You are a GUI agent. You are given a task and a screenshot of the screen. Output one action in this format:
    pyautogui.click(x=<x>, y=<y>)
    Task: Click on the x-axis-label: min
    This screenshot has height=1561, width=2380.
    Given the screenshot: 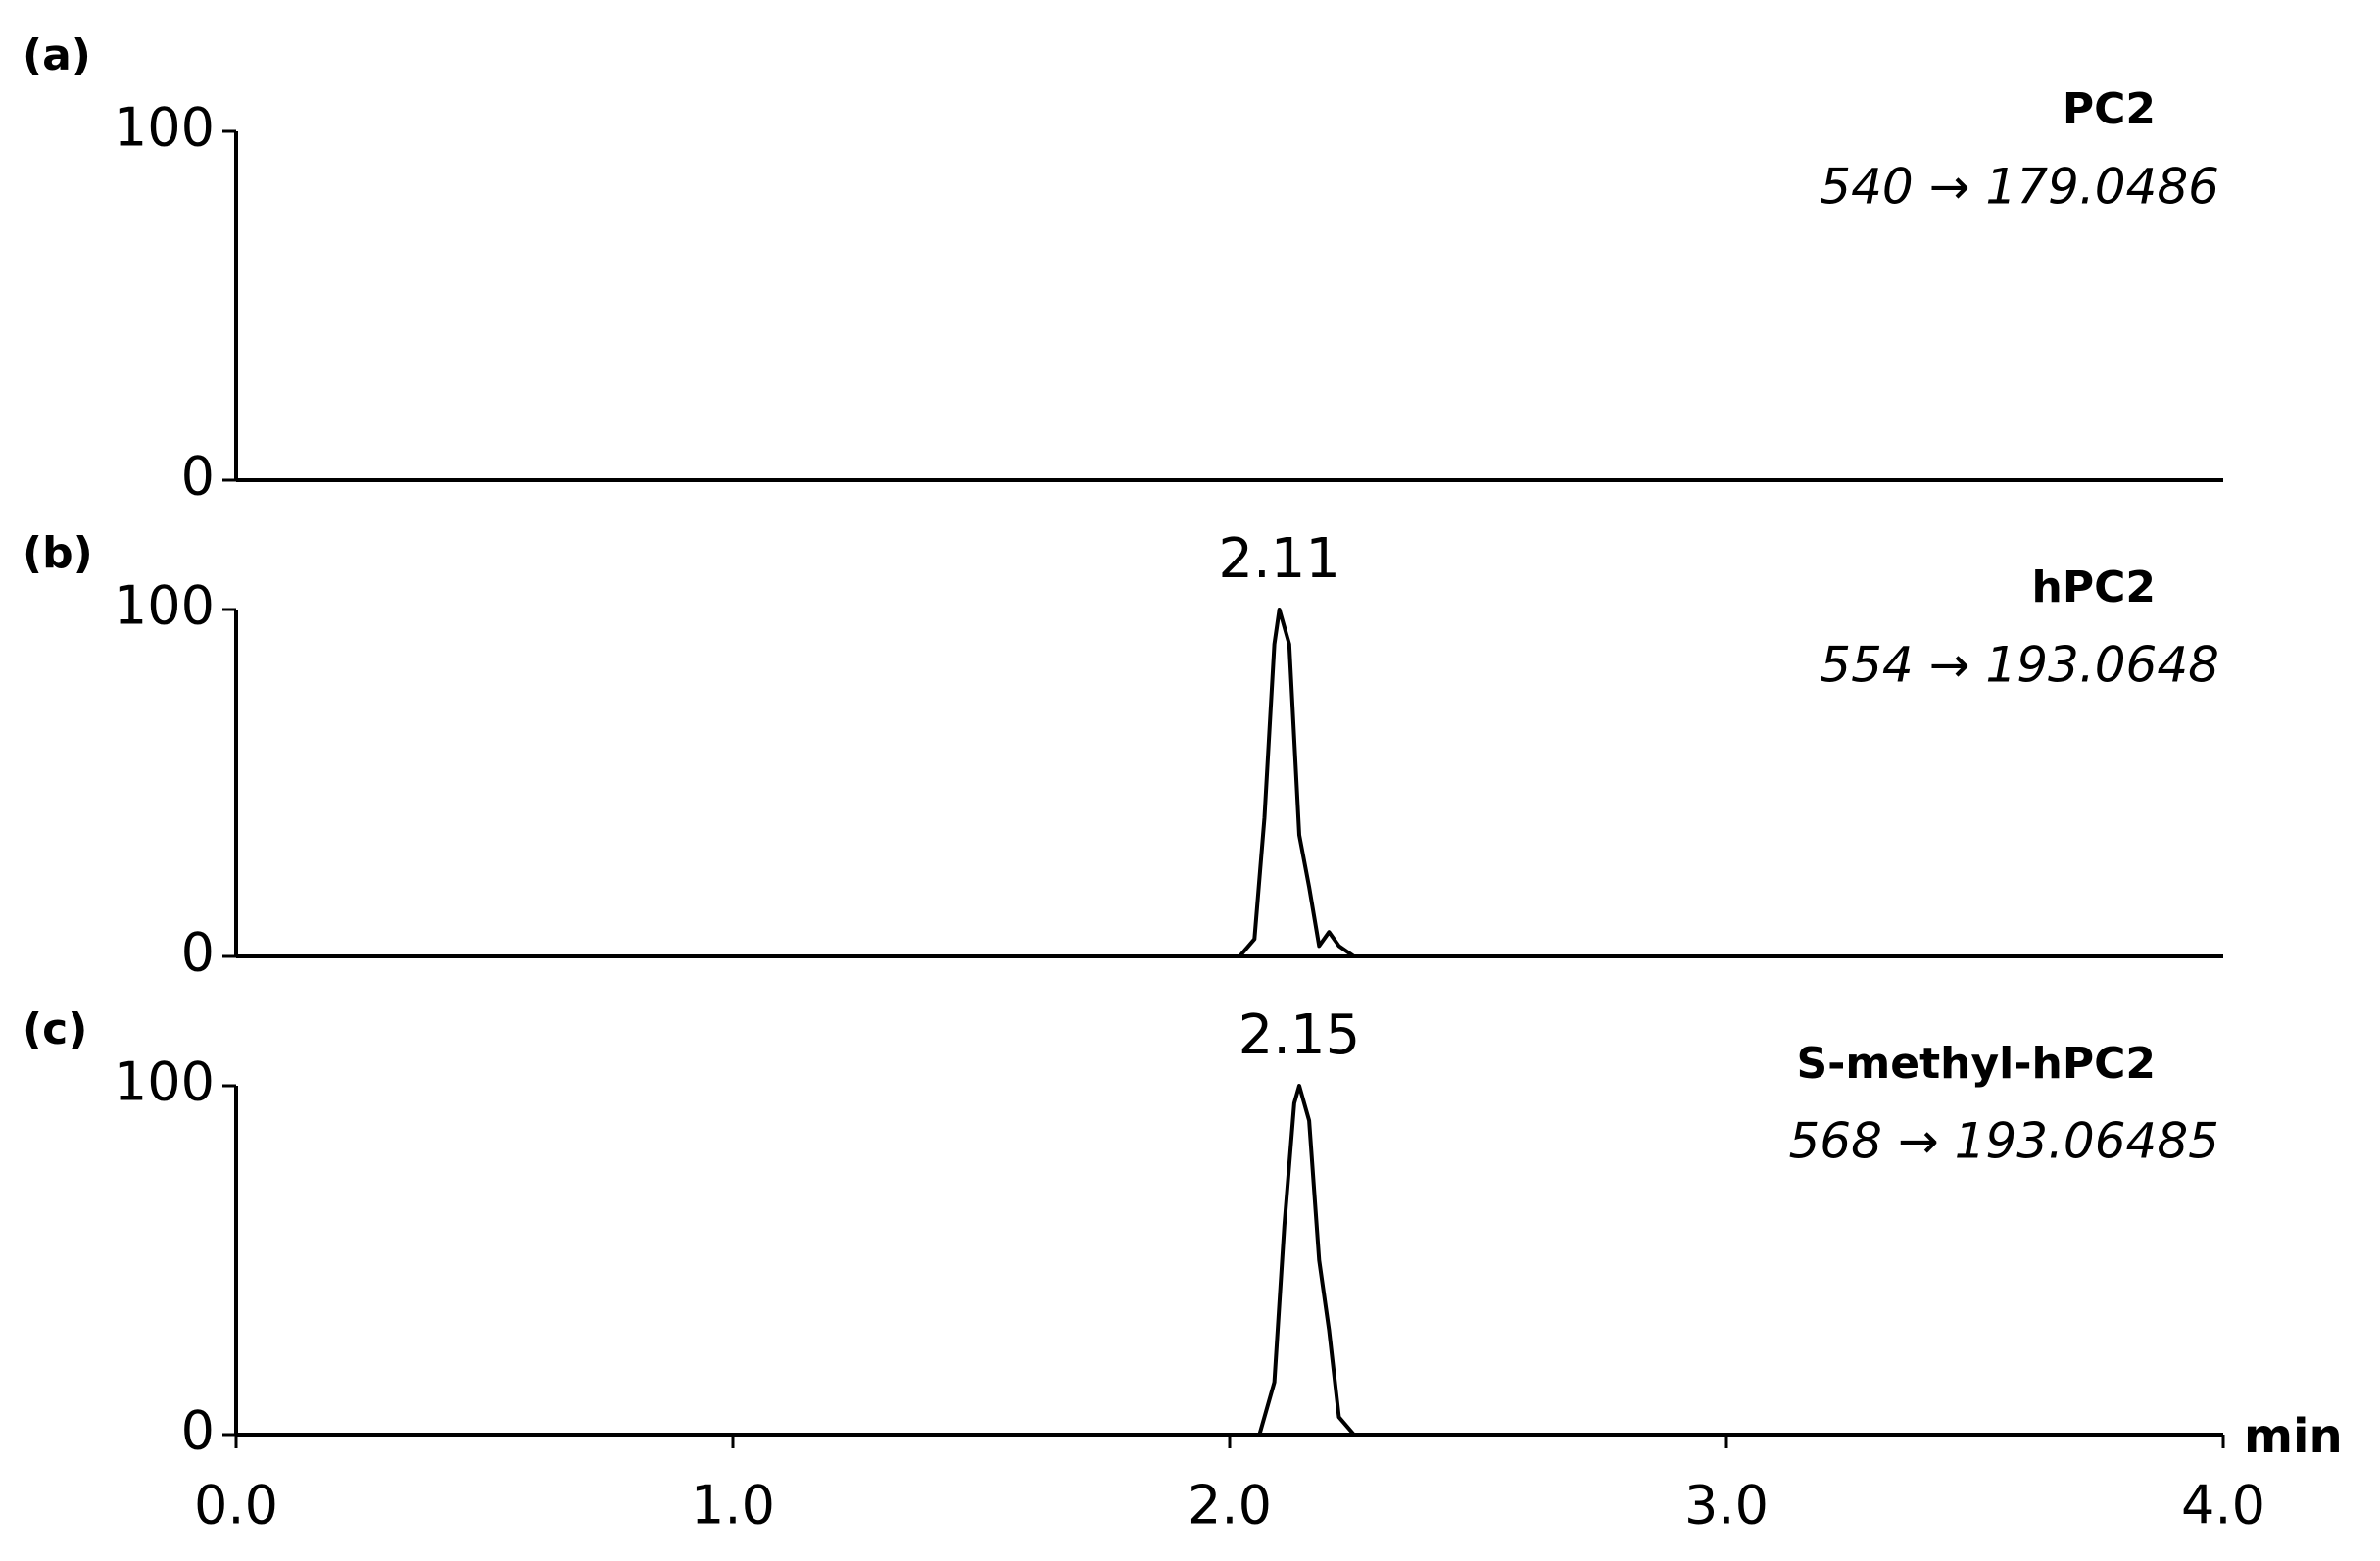 What is the action you would take?
    pyautogui.click(x=2293, y=1436)
    